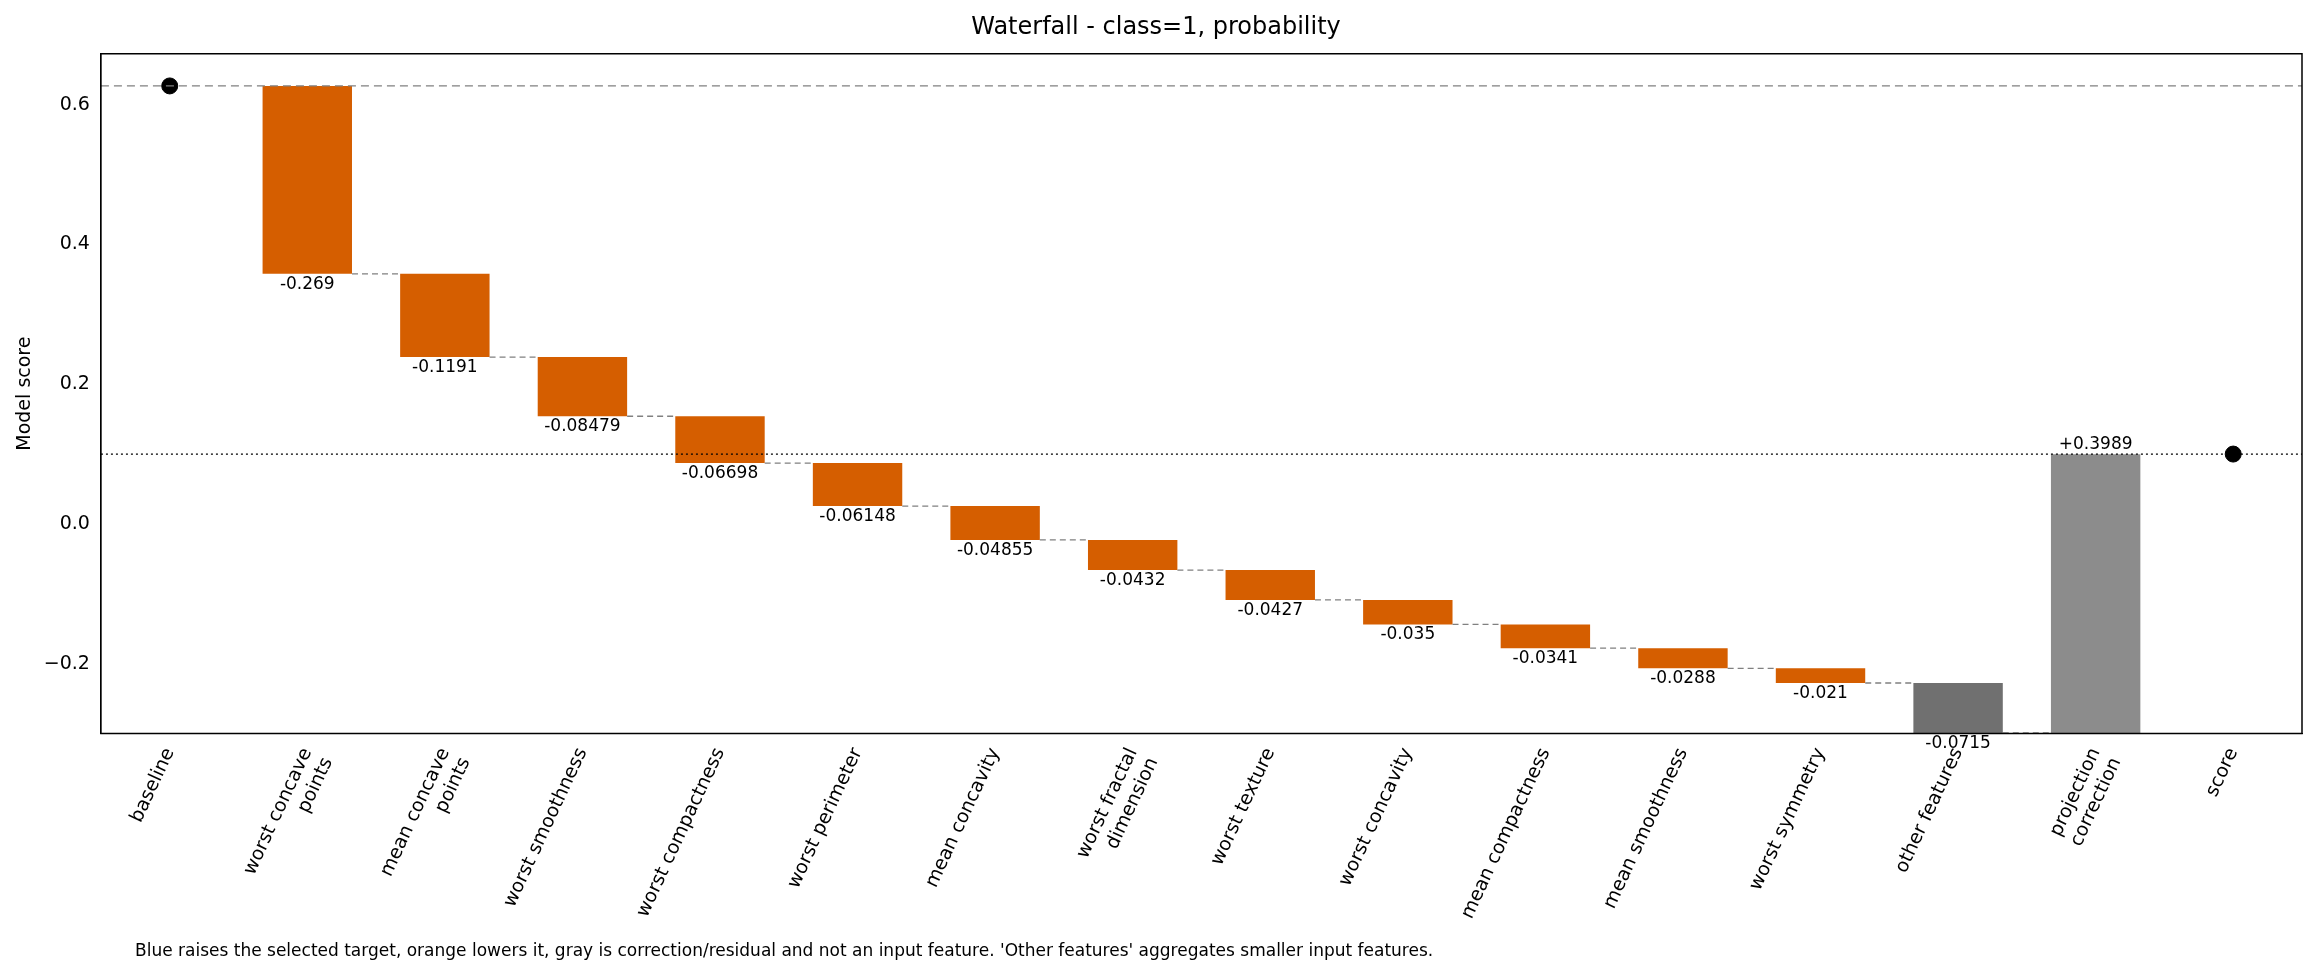 Image resolution: width=2322 pixels, height=978 pixels. Describe the element at coordinates (307, 282) in the screenshot. I see `data-label: -0.269` at that location.